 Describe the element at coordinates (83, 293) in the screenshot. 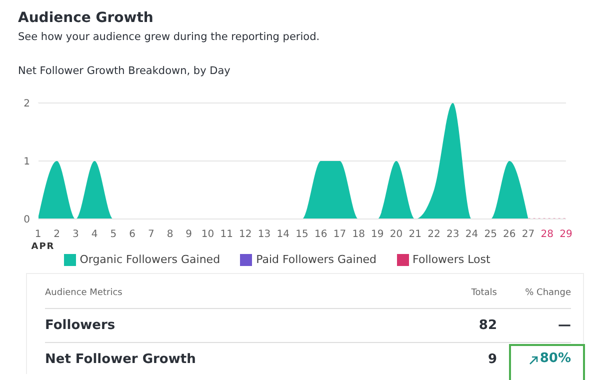

I see `text: Audience Metrics` at that location.